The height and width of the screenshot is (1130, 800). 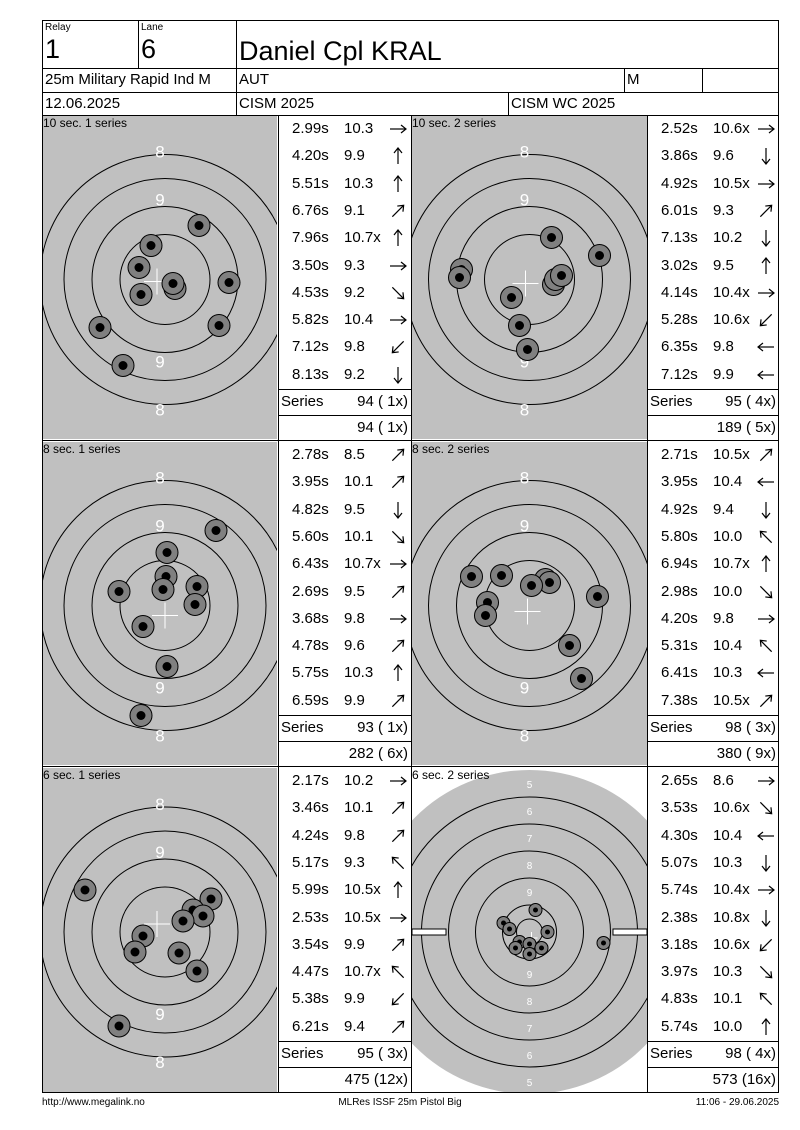 I want to click on shot-score: 10.4, so click(x=728, y=646).